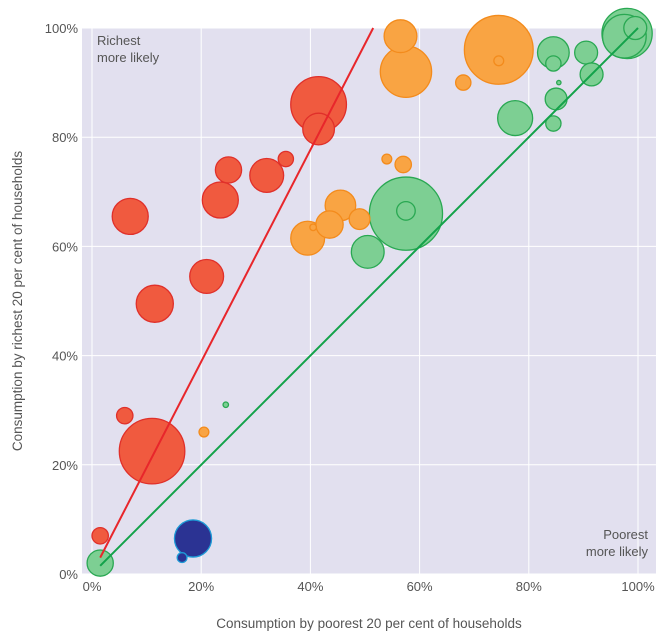  I want to click on y-tick-labels: 0% 20% 40% 60% 80% 100%, so click(62, 301).